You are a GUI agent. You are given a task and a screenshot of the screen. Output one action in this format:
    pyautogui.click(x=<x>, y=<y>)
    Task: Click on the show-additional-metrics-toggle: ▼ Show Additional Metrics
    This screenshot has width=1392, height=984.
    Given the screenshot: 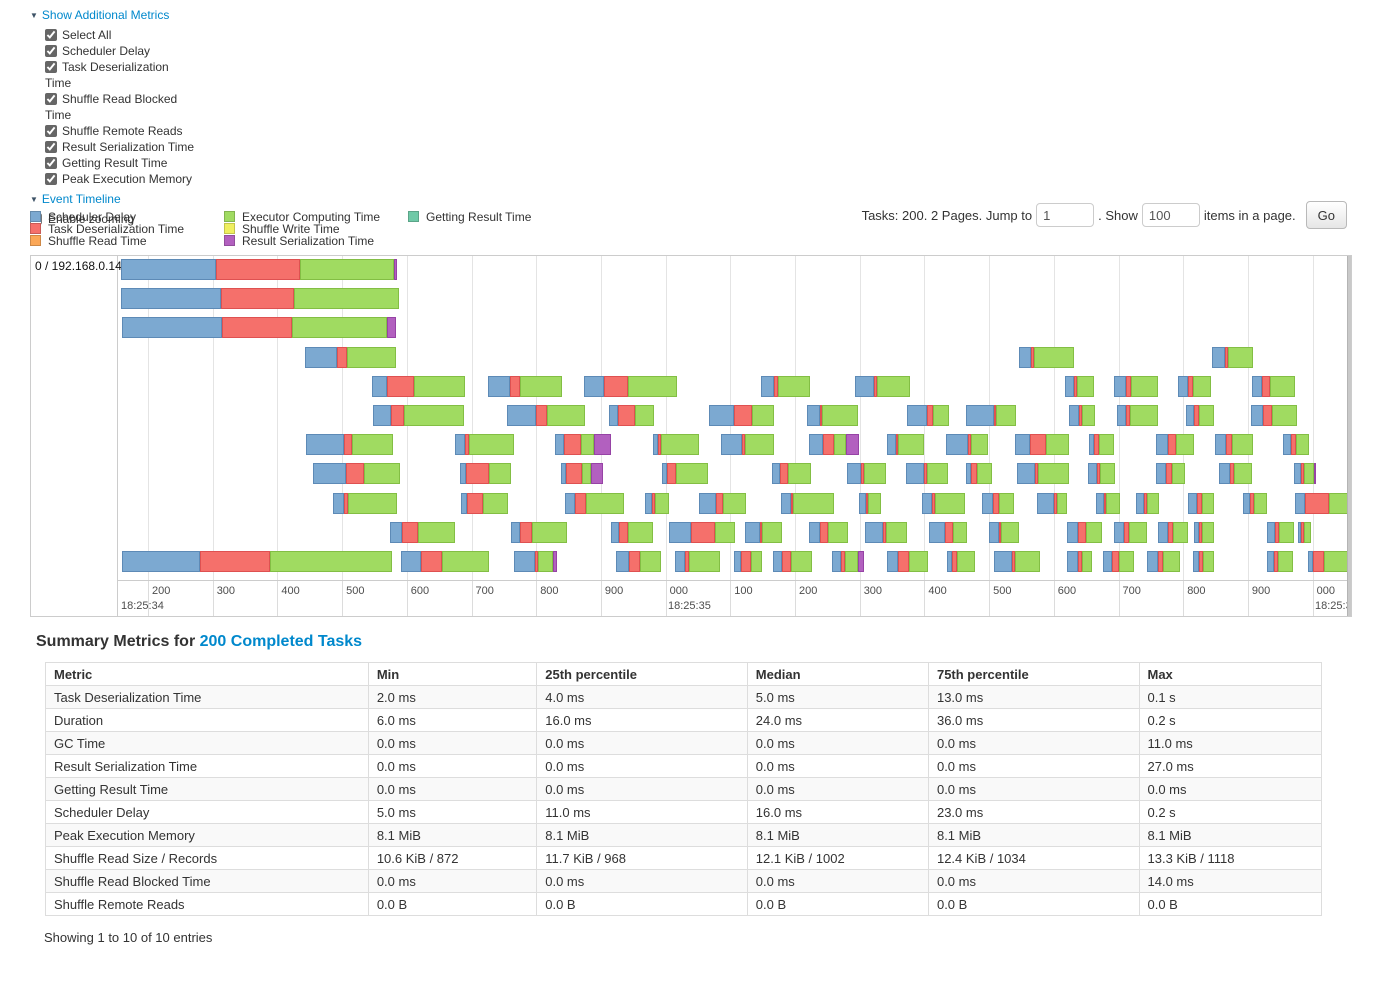 What is the action you would take?
    pyautogui.click(x=140, y=15)
    